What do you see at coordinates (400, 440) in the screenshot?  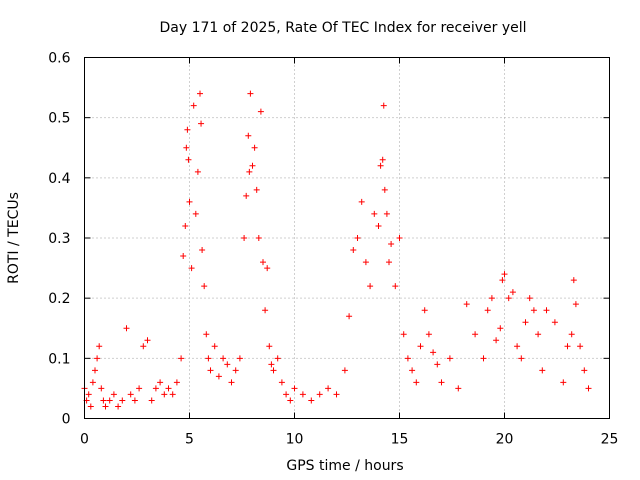 I see `x-tick-label: 15` at bounding box center [400, 440].